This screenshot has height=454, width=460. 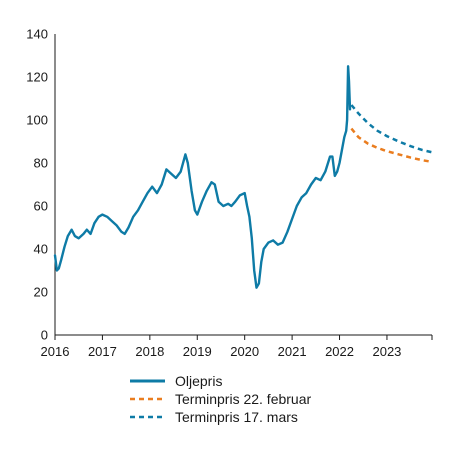 What do you see at coordinates (198, 381) in the screenshot?
I see `legend-label: Oljepris` at bounding box center [198, 381].